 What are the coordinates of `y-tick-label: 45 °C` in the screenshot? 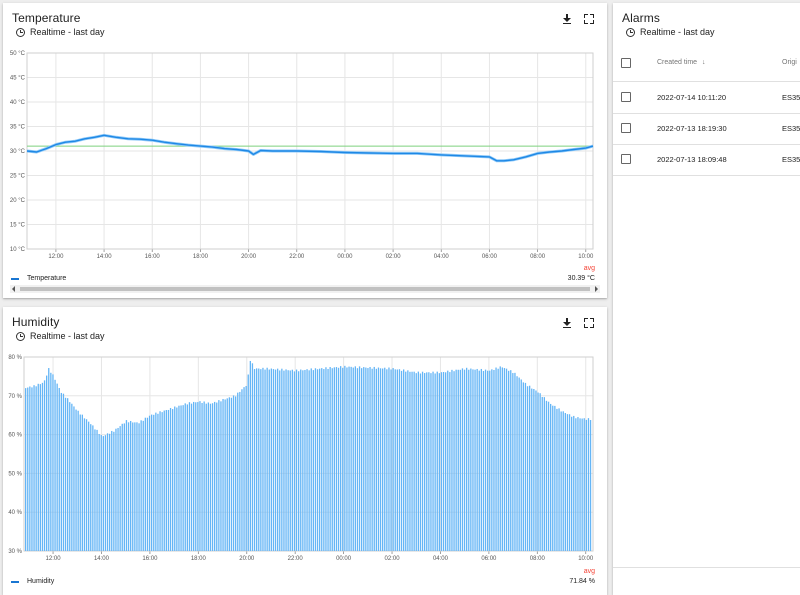 It's located at (18, 79).